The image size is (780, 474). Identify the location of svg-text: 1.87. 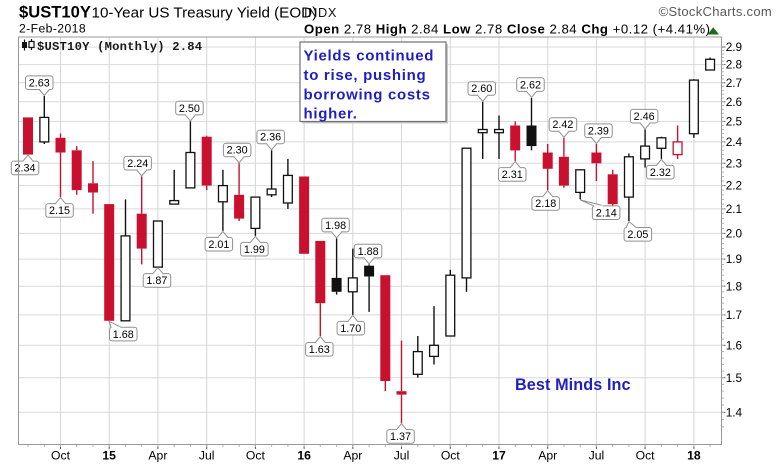
(156, 281).